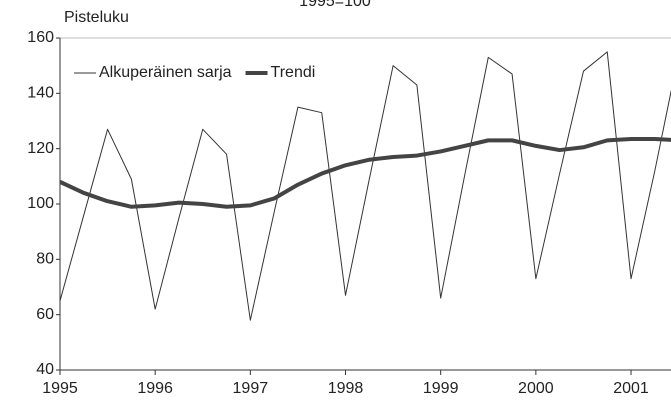 This screenshot has height=405, width=671. What do you see at coordinates (60, 388) in the screenshot?
I see `x-tick-label: 1995` at bounding box center [60, 388].